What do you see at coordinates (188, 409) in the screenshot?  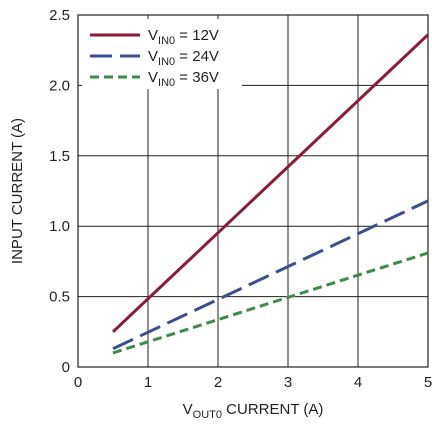 I see `x-axis-title-main: V` at bounding box center [188, 409].